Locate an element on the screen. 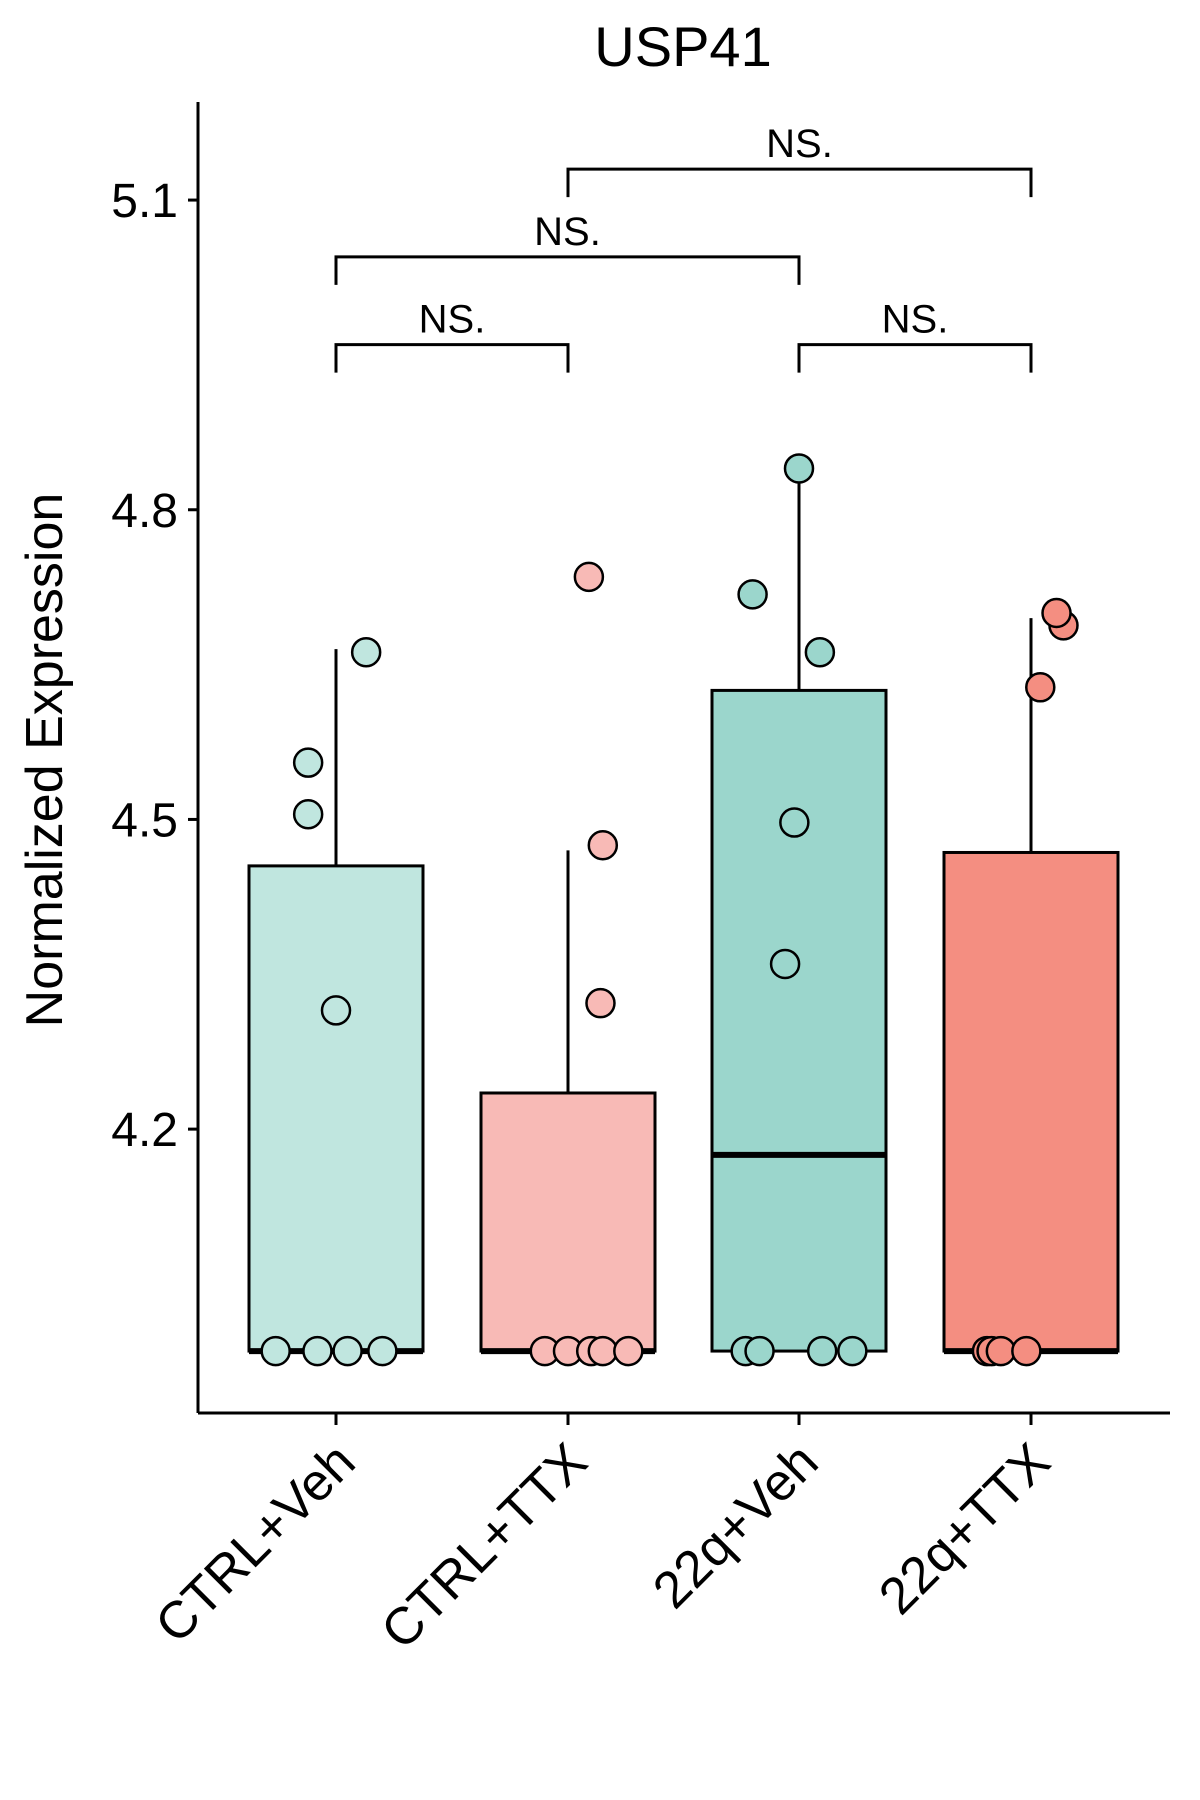 The width and height of the screenshot is (1200, 1800). box-CTRL+Veh is located at coordinates (336, 1108).